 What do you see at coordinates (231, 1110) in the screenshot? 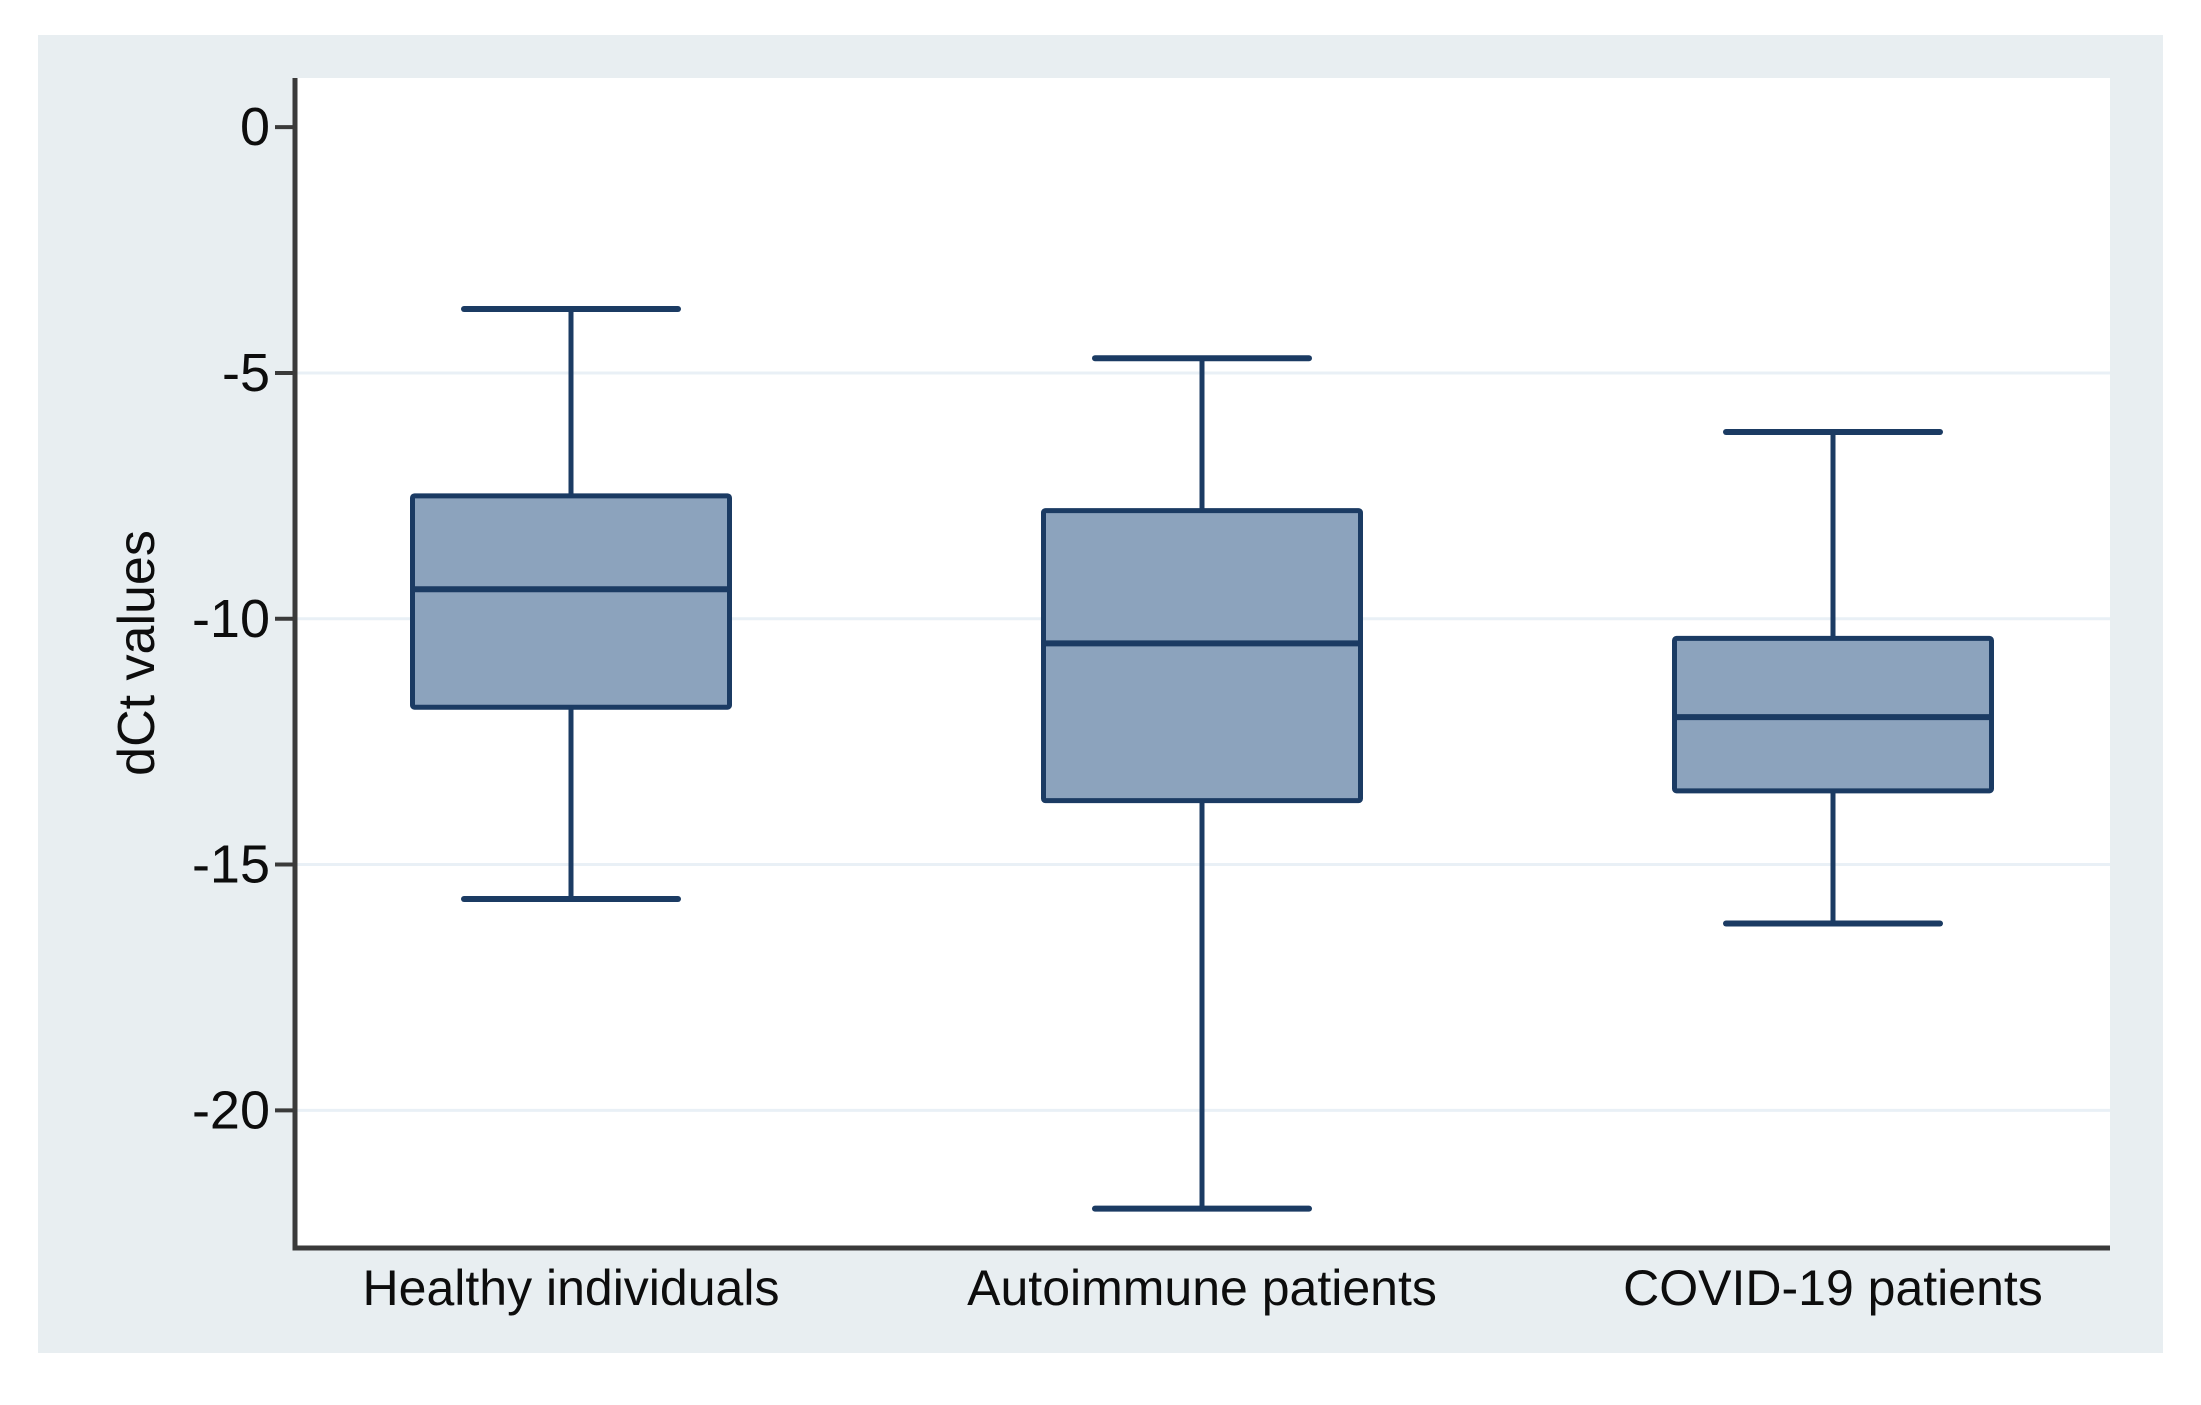
I see `y-tick-label--20: -20` at bounding box center [231, 1110].